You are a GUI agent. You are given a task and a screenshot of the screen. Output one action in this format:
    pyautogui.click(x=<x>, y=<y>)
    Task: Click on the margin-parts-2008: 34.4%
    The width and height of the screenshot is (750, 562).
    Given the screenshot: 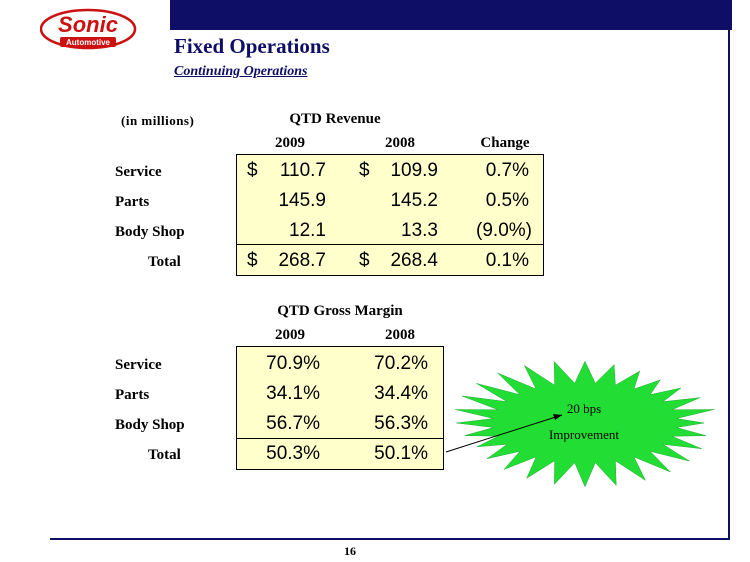 What is the action you would take?
    pyautogui.click(x=401, y=393)
    